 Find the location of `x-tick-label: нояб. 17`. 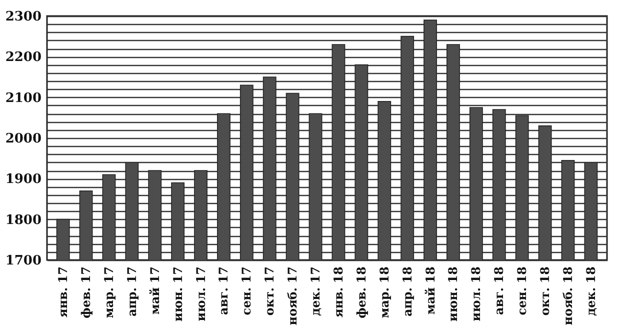

x-tick-label: нояб. 17 is located at coordinates (293, 296).